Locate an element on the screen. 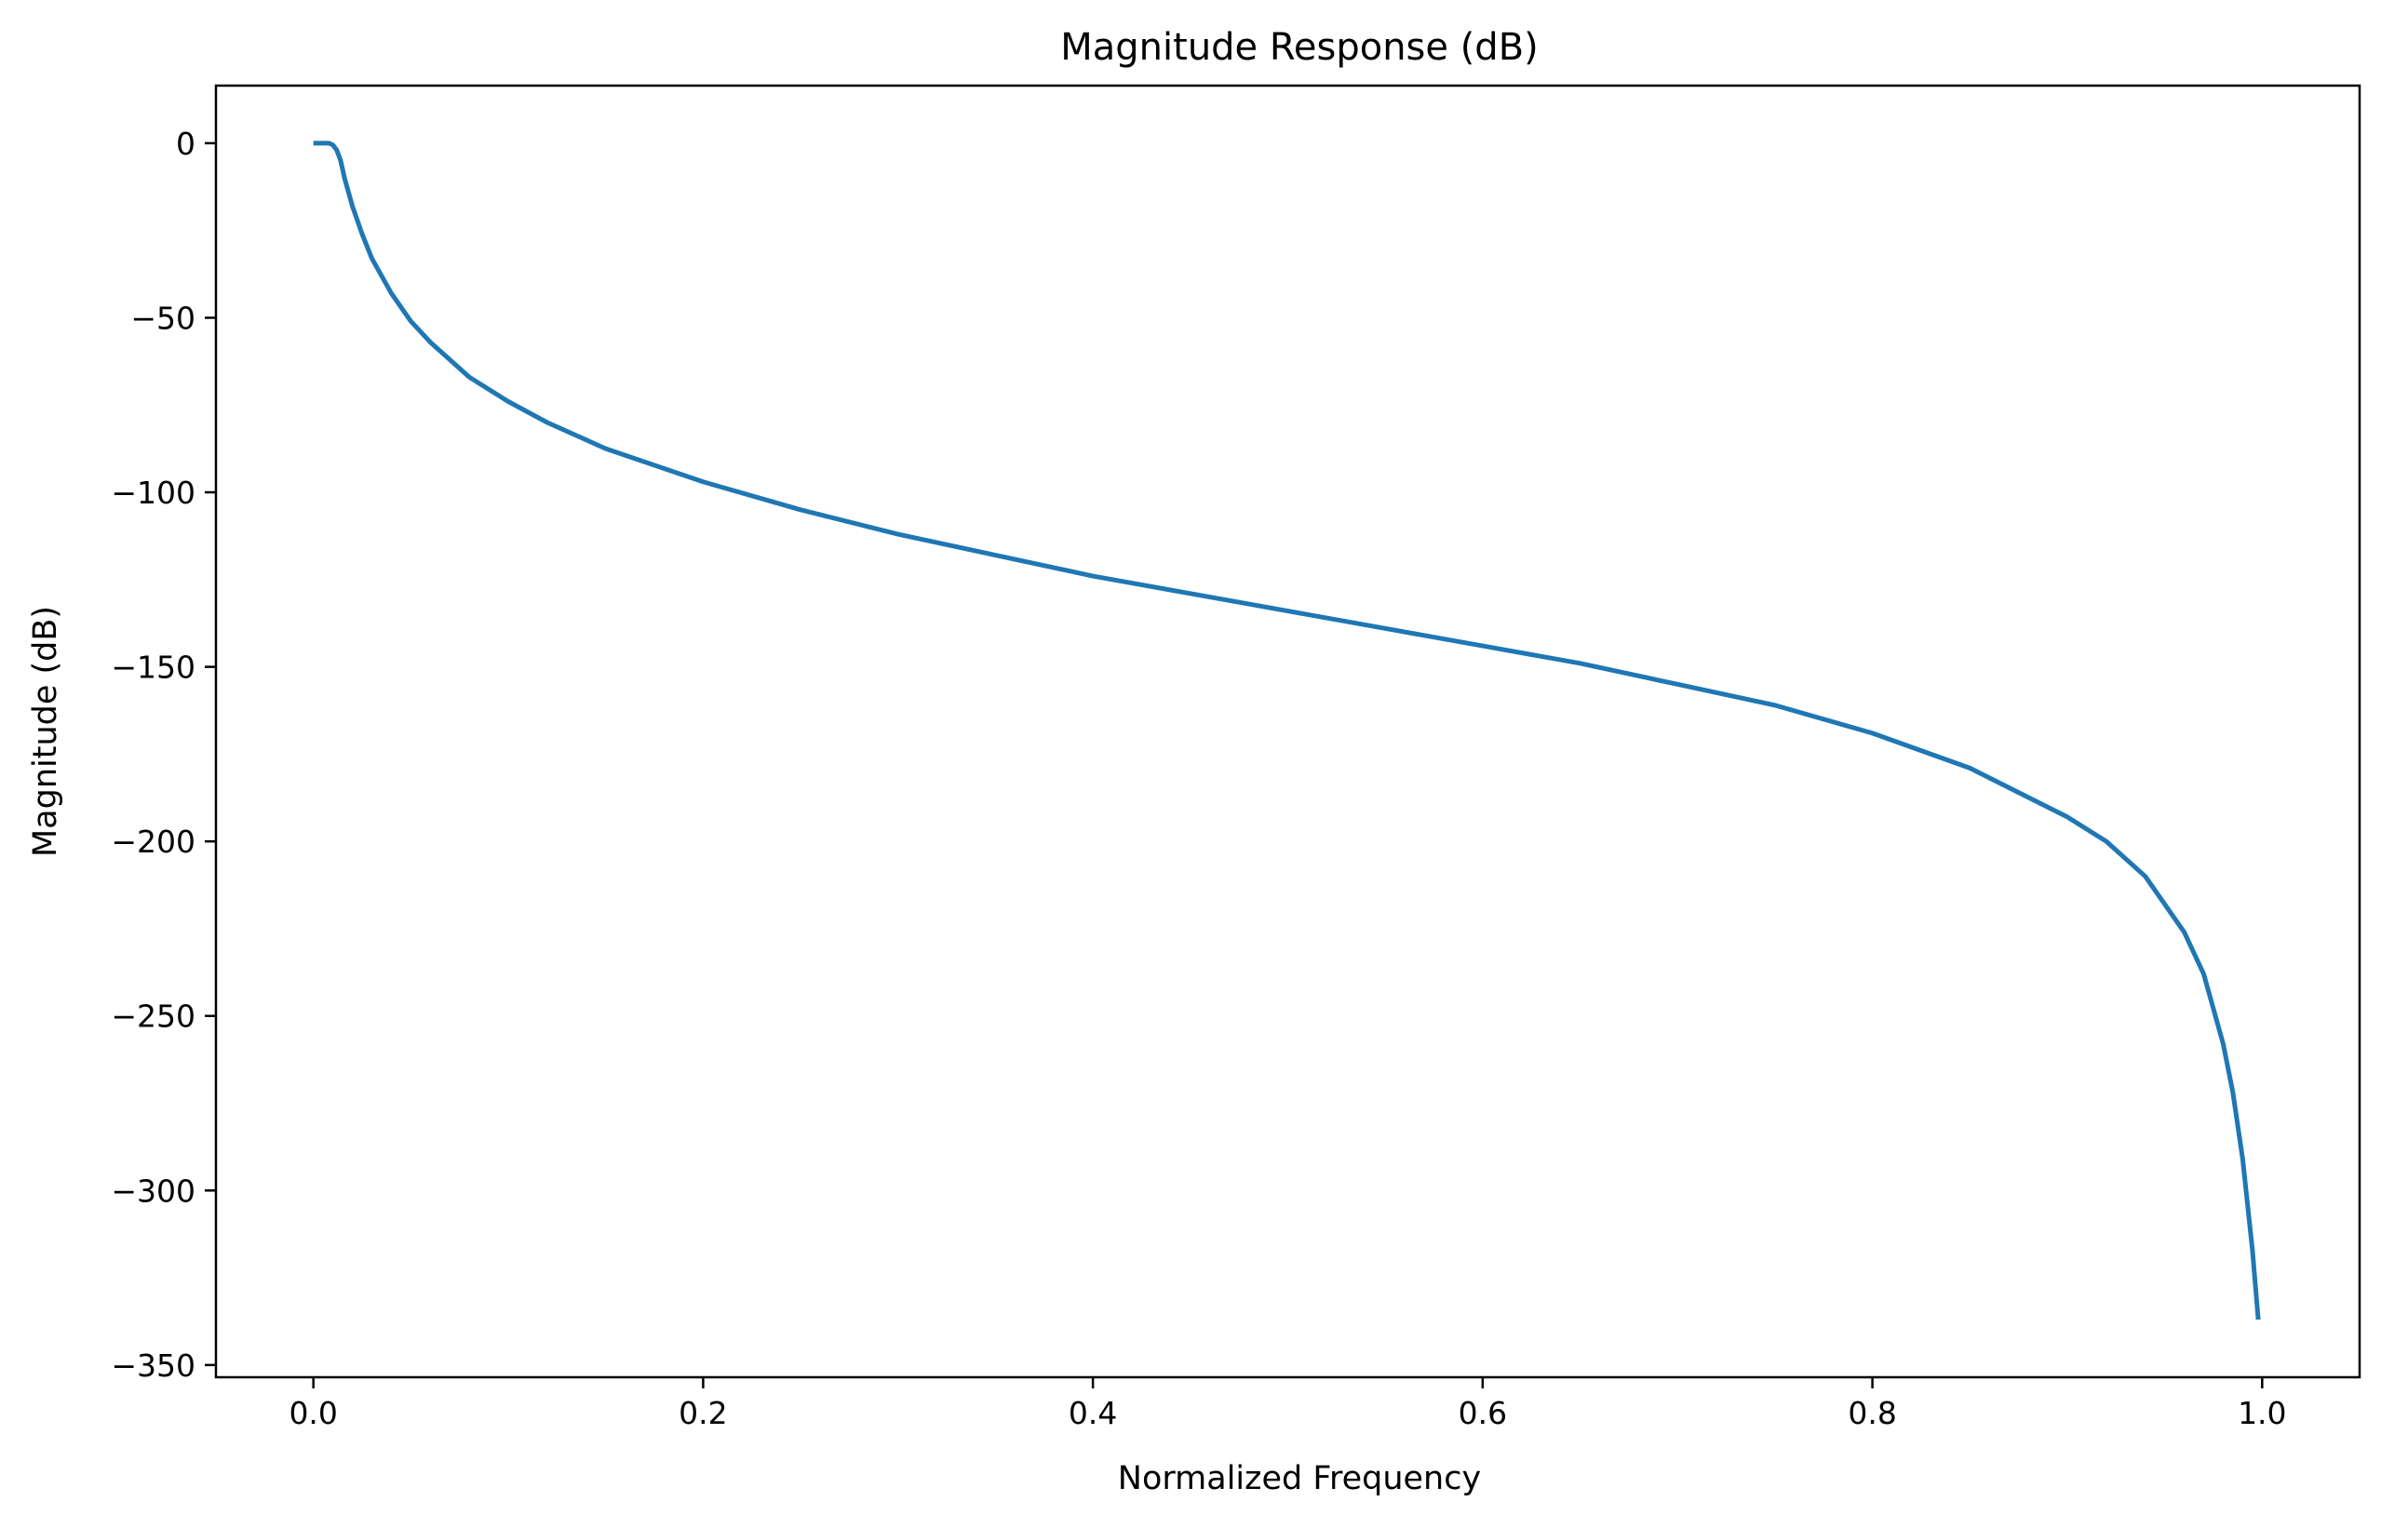  y-tick-label: −50 is located at coordinates (162, 318).